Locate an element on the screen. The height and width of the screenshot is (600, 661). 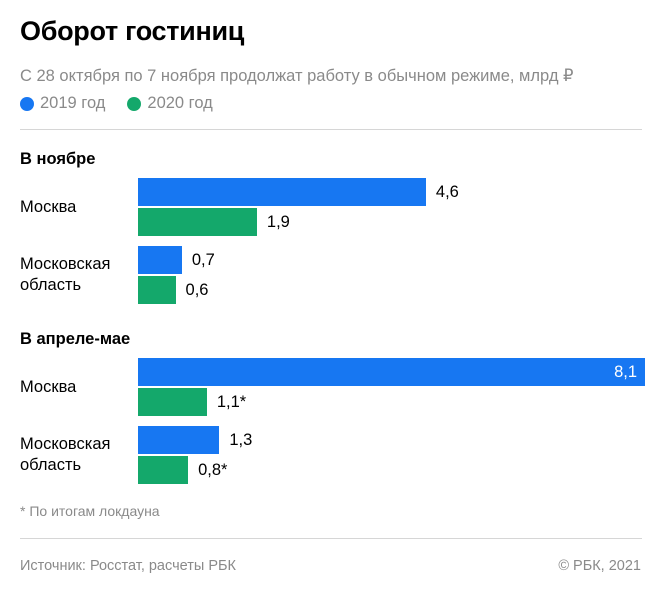
legend: 2019 год 2020 год is located at coordinates (116, 103).